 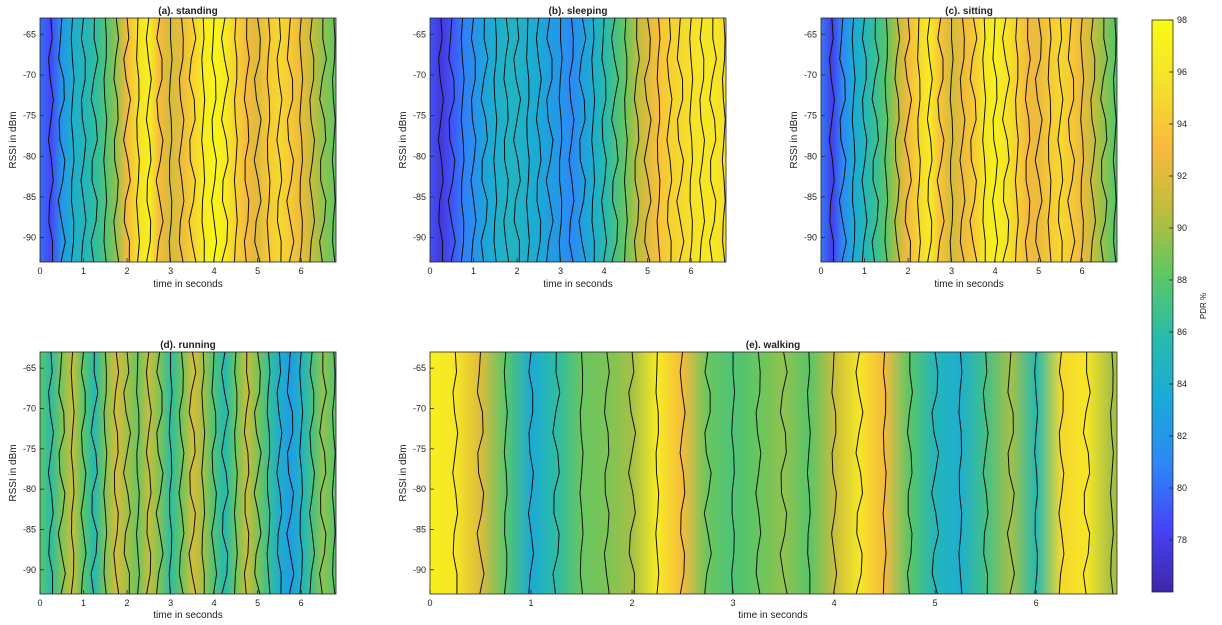 I want to click on colorbar-tick-label: 78, so click(x=1182, y=540).